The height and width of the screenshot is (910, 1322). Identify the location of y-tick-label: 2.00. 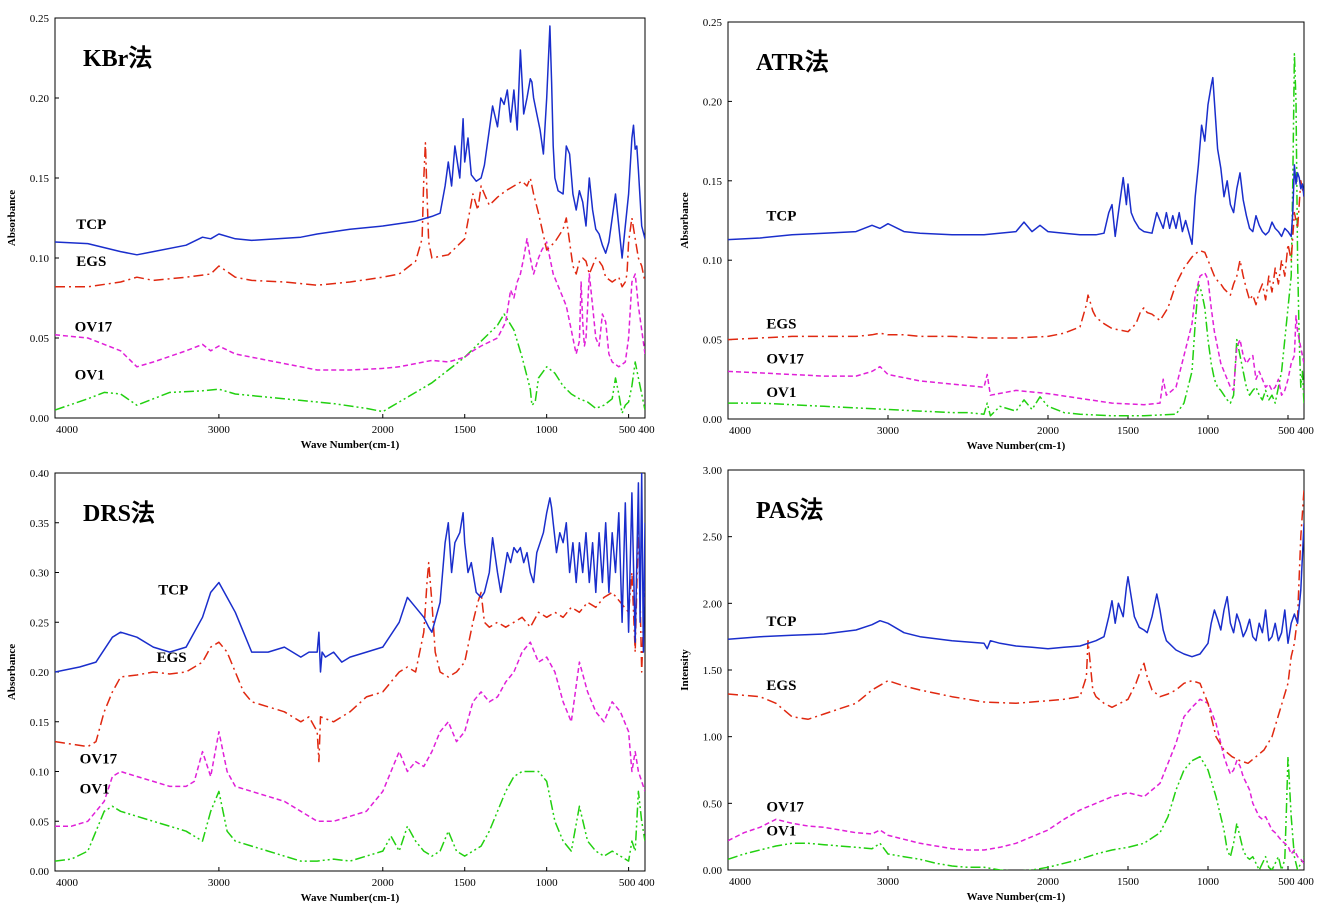
(713, 604).